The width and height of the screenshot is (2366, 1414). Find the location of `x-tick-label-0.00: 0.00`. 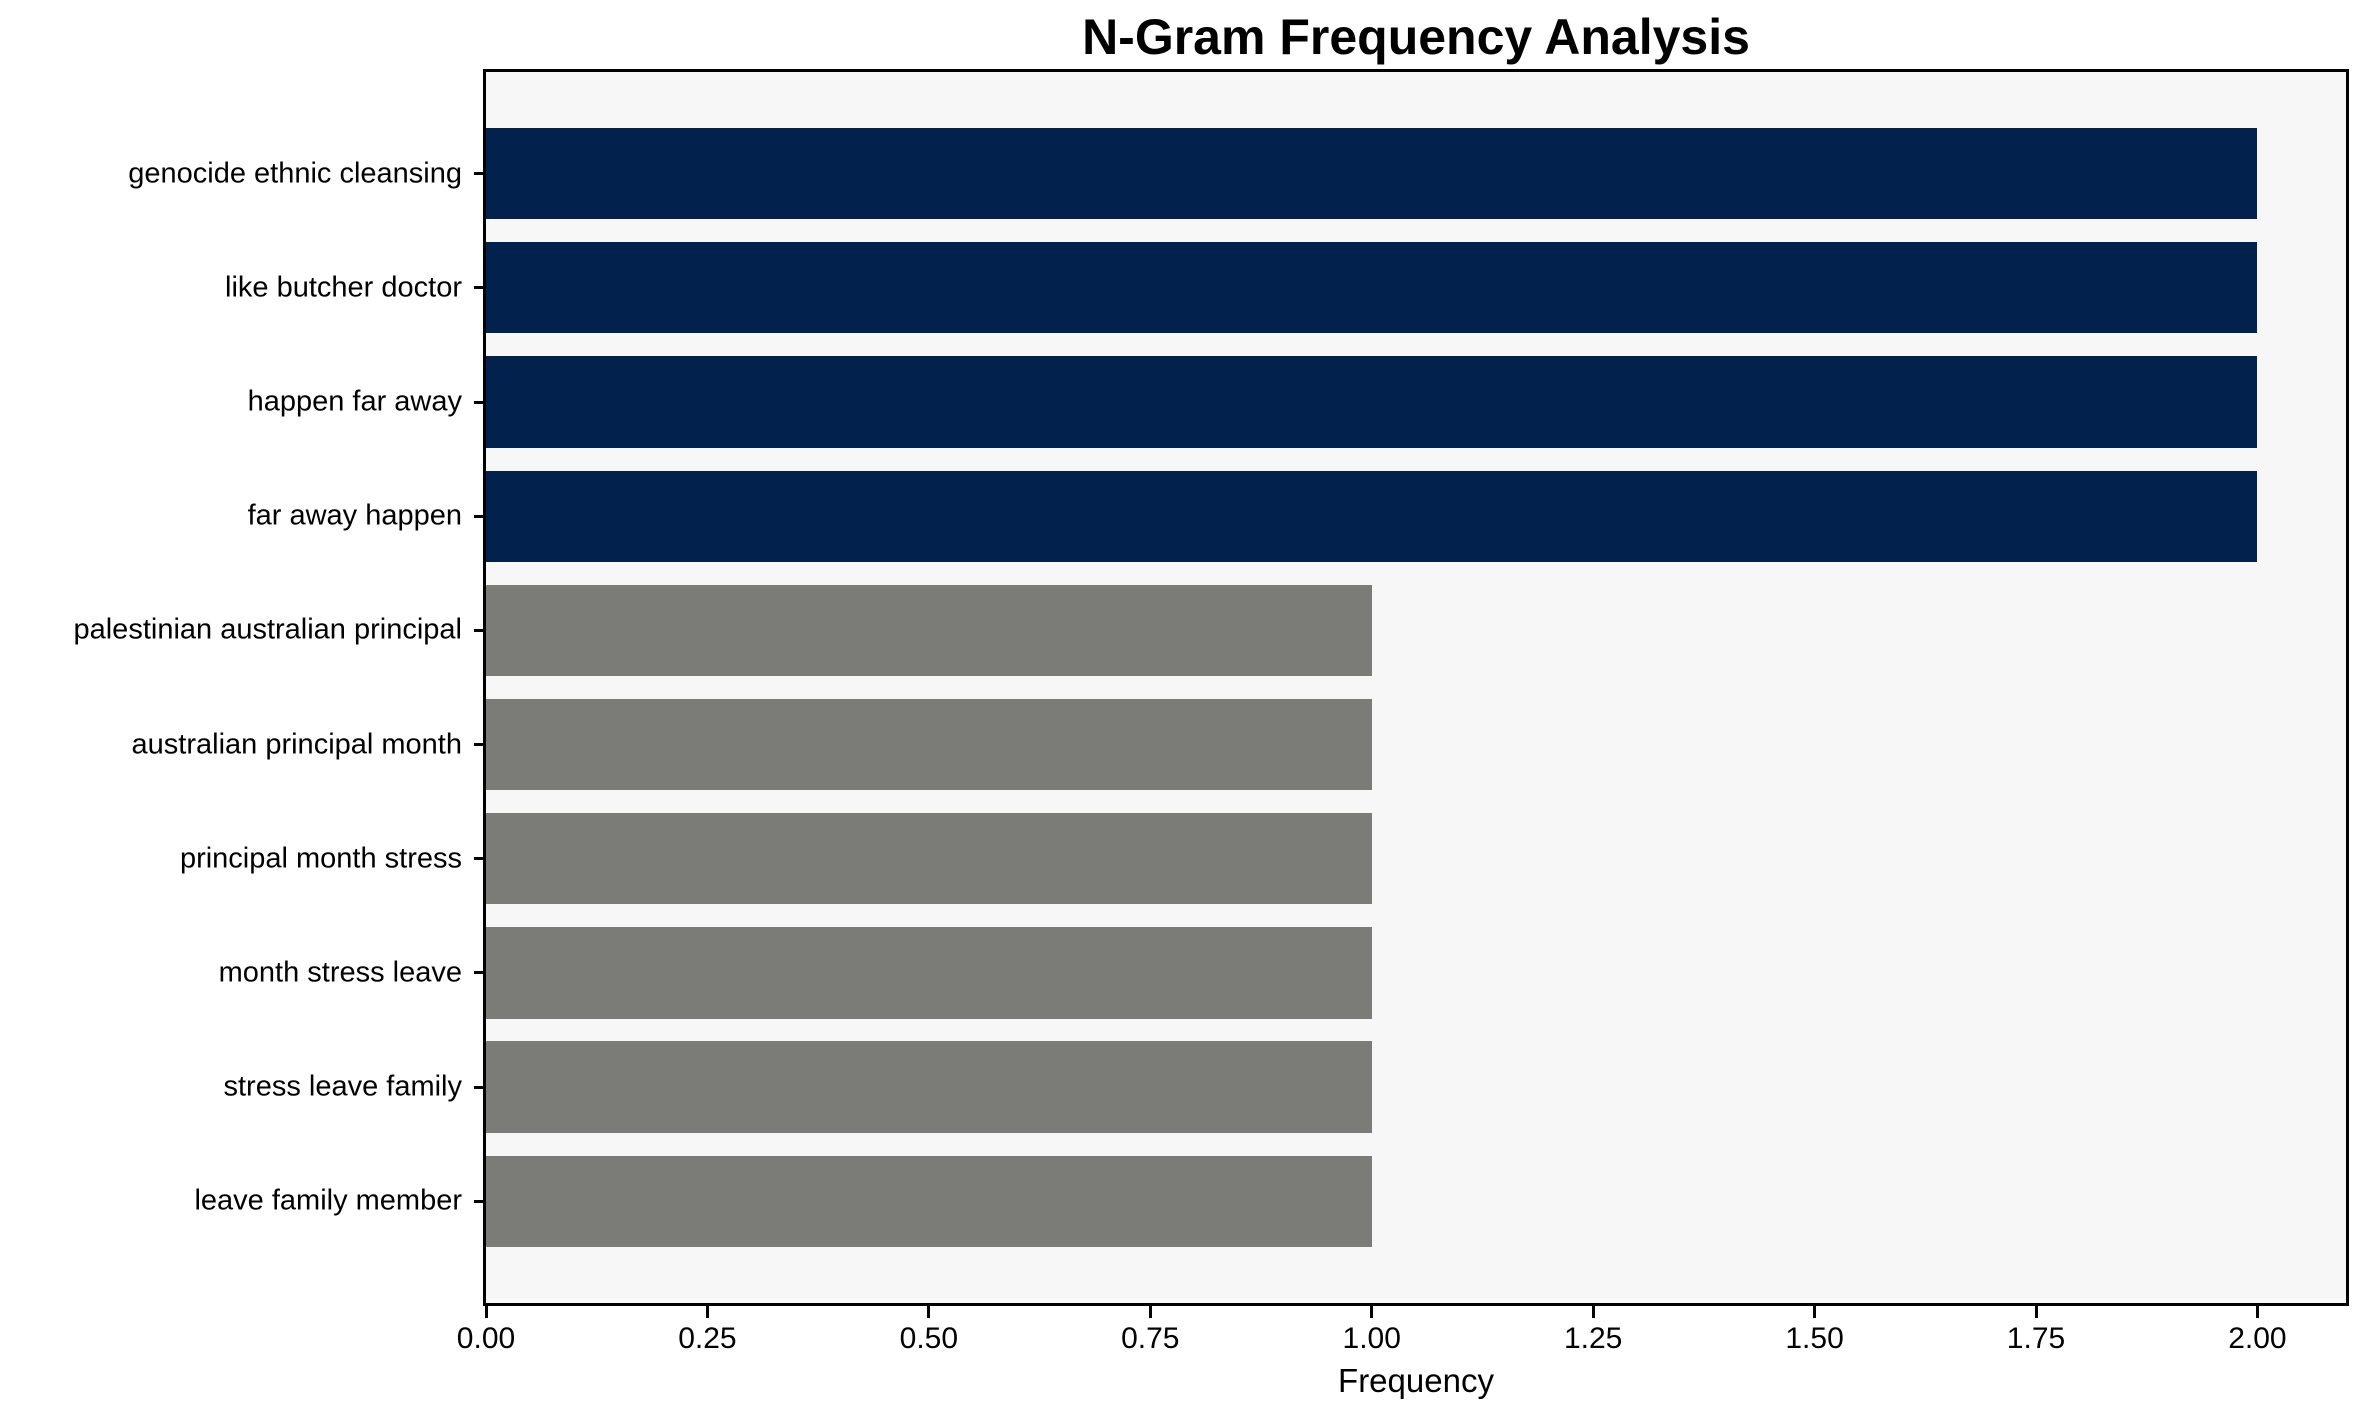

x-tick-label-0.00: 0.00 is located at coordinates (486, 1338).